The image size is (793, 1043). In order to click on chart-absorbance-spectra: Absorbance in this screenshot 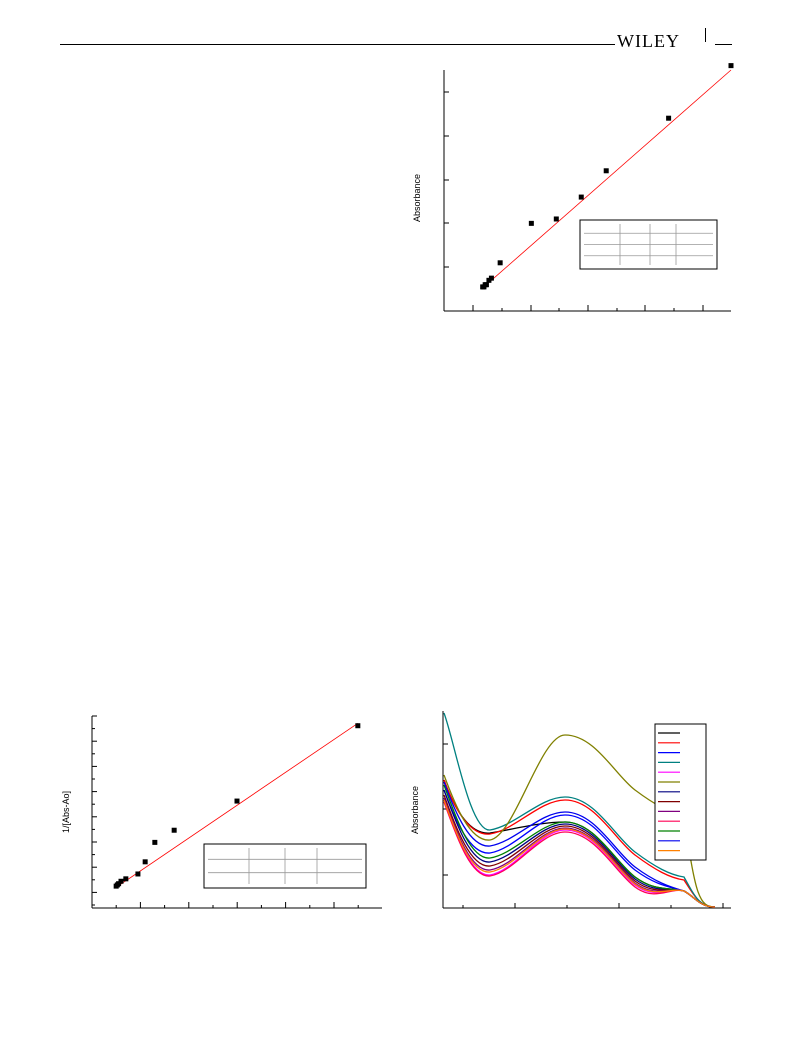, I will do `click(570, 810)`.